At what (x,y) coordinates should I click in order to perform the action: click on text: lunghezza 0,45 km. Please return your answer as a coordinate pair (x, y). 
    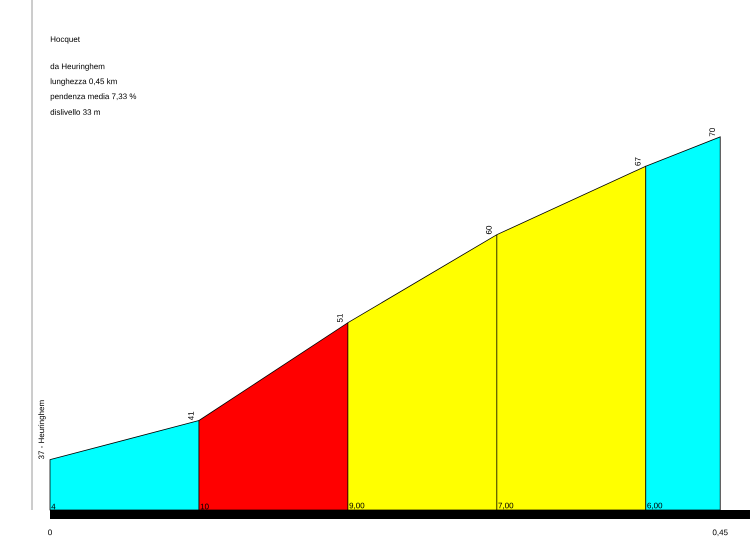
    Looking at the image, I should click on (83, 82).